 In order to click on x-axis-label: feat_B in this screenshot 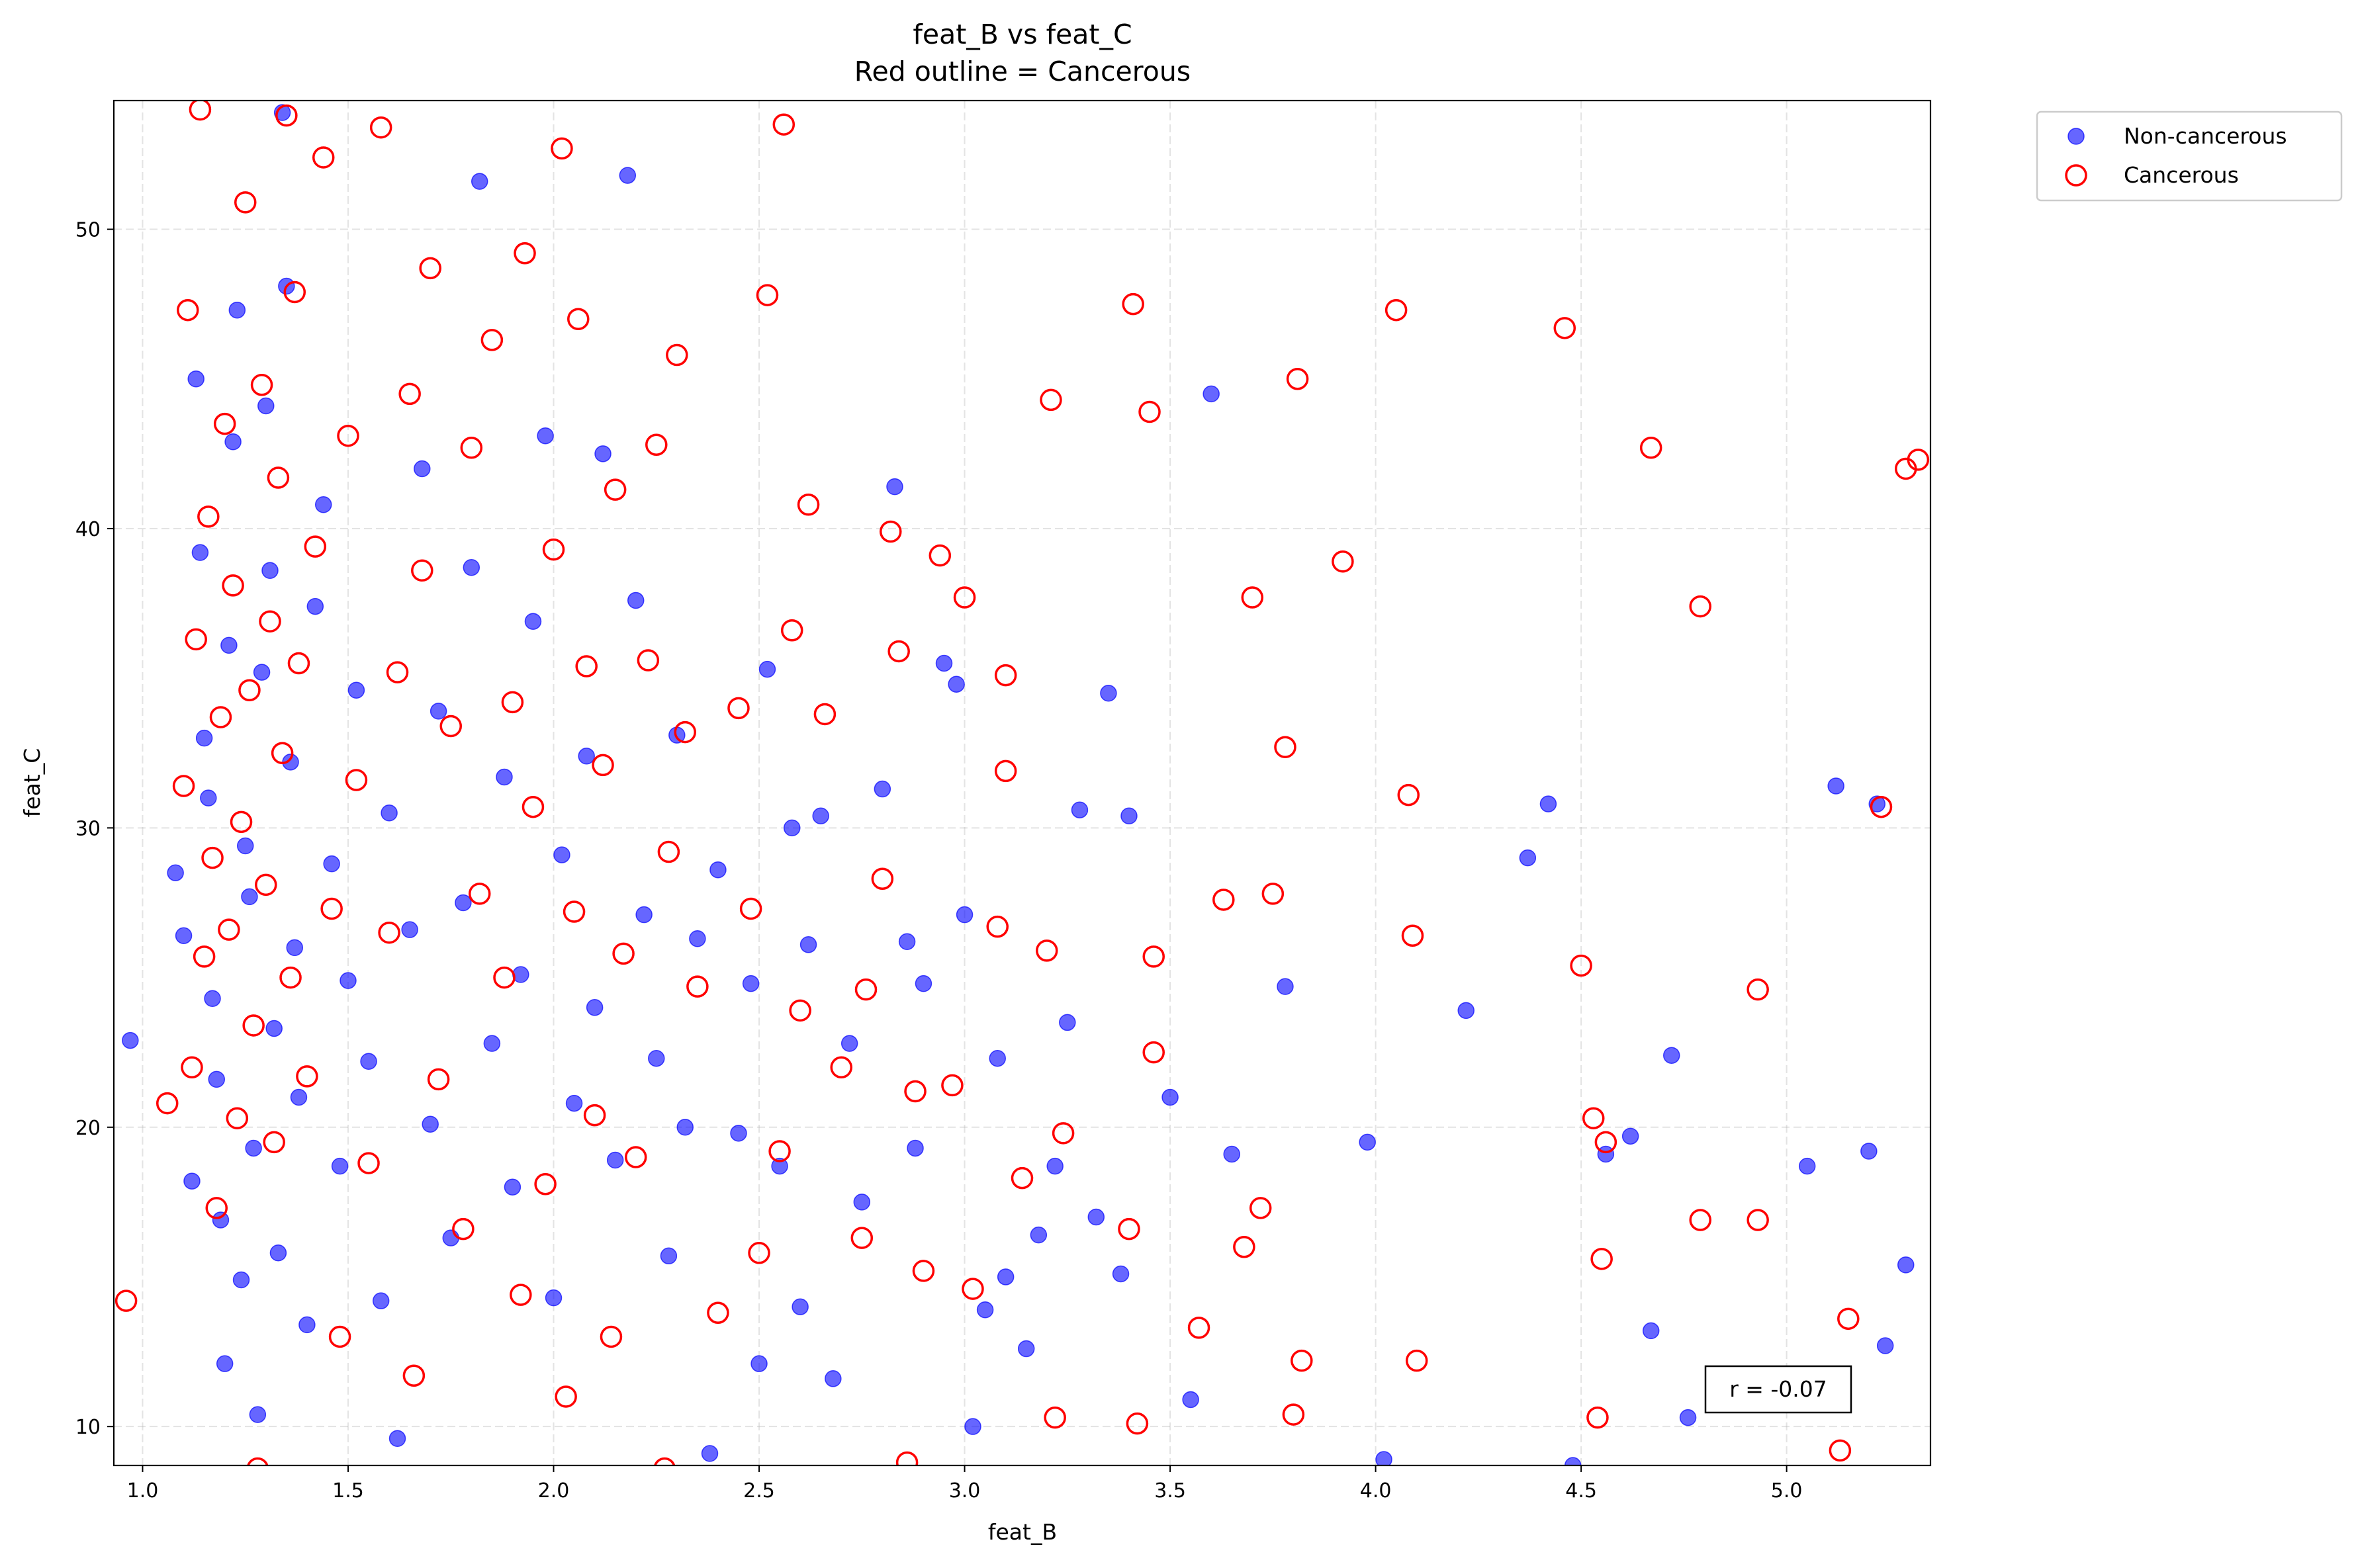, I will do `click(1022, 1532)`.